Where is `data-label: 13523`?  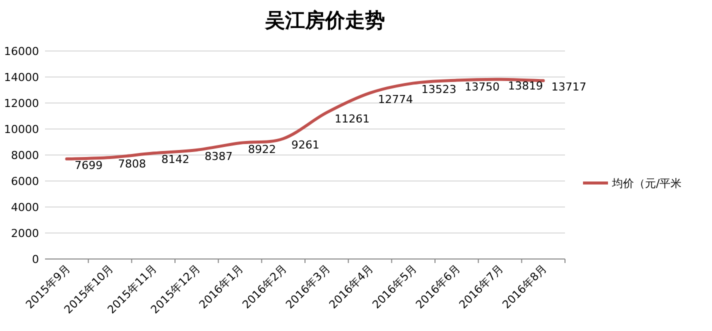 data-label: 13523 is located at coordinates (438, 89).